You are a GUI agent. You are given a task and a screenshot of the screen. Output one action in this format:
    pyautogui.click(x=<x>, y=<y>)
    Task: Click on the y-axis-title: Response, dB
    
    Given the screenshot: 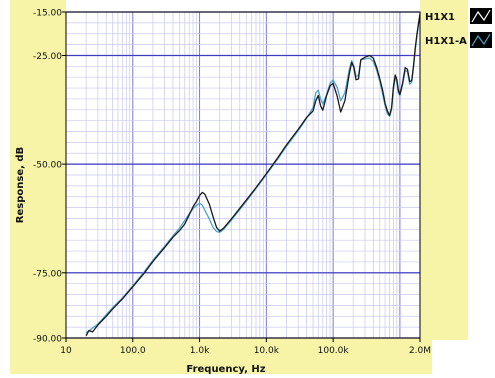 What is the action you would take?
    pyautogui.click(x=20, y=185)
    